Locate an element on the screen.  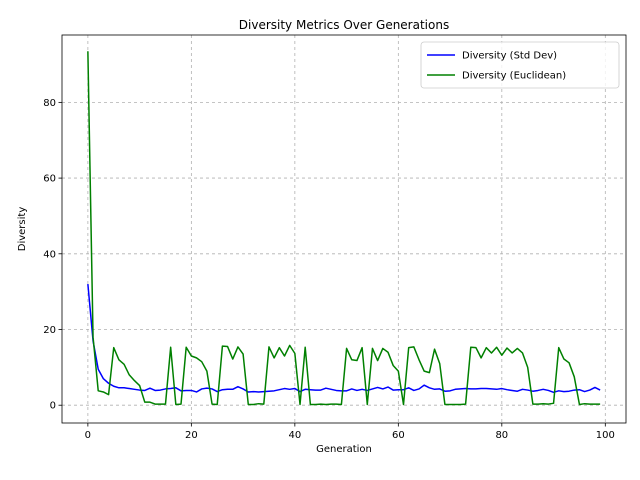
y-axis-title: Diversity is located at coordinates (22, 229).